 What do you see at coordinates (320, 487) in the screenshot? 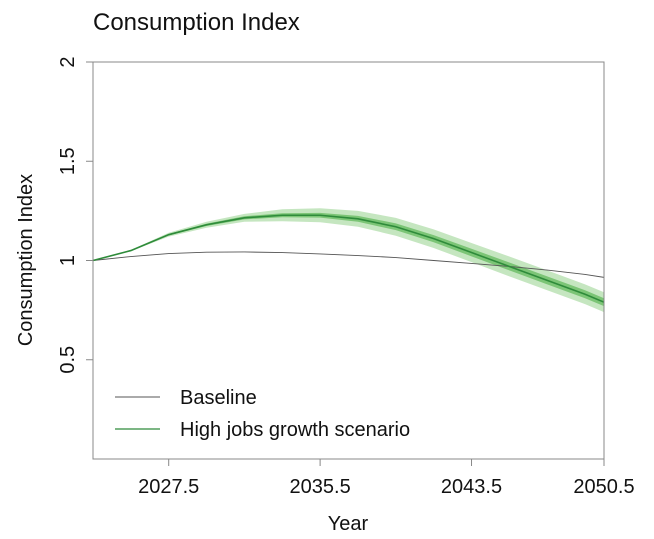
I see `x-tick-label: 2035.5` at bounding box center [320, 487].